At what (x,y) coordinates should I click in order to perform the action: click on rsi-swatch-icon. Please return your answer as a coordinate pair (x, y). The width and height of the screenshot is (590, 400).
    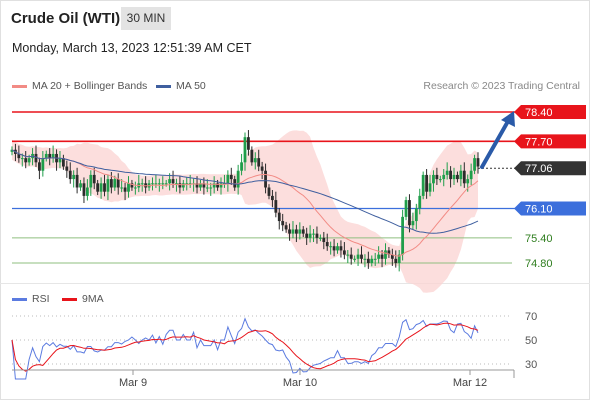
    Looking at the image, I should click on (19, 299).